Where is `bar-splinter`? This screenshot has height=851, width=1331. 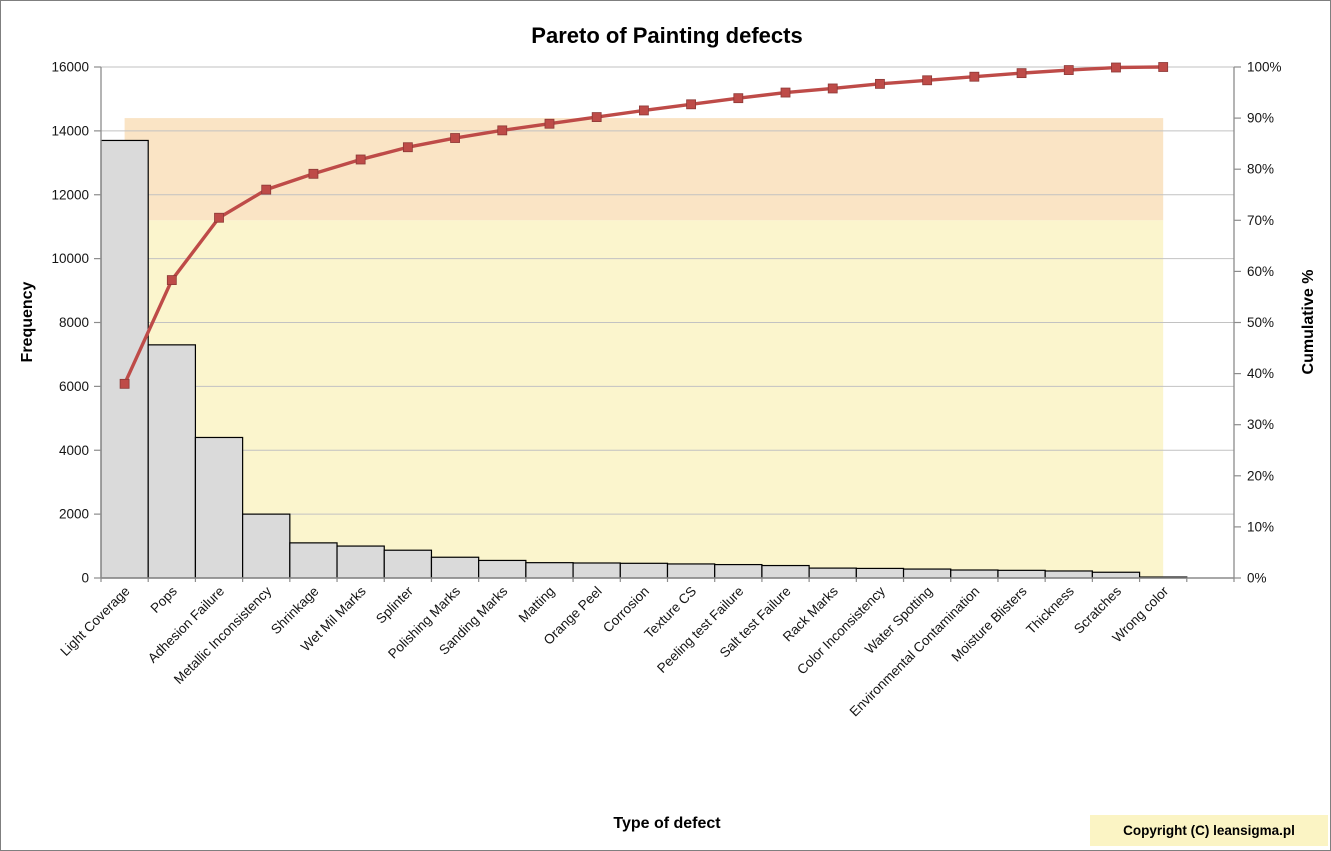
bar-splinter is located at coordinates (408, 564).